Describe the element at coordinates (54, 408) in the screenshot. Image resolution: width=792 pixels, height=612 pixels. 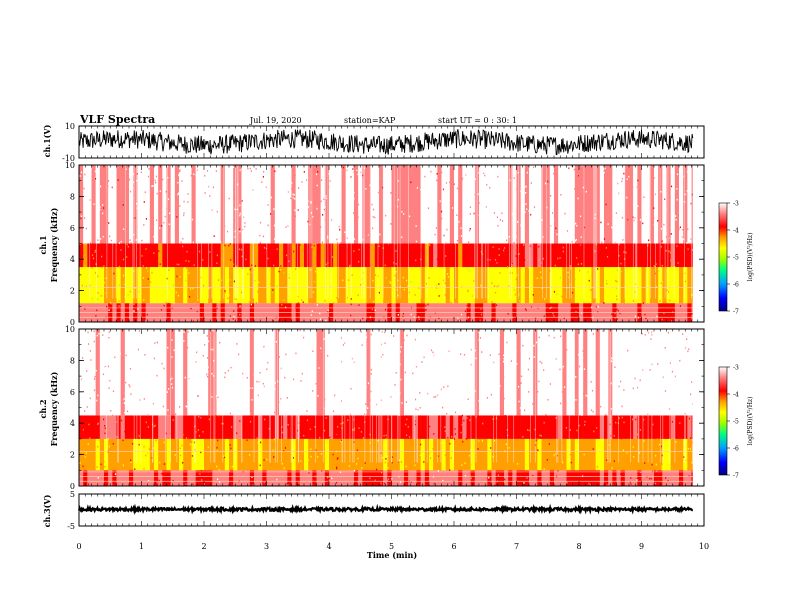
I see `sp2-ylabel-freq: Frequency (kHz)` at that location.